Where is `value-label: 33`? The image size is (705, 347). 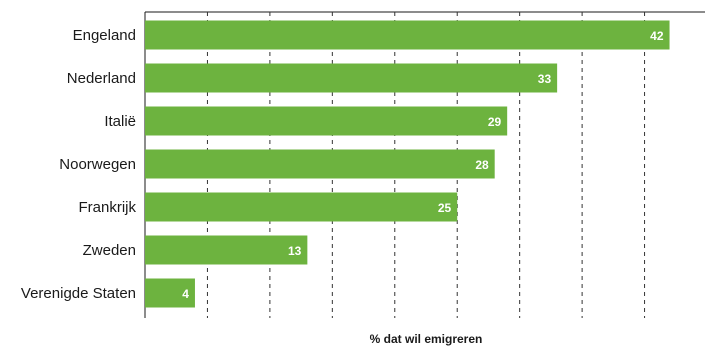
value-label: 33 is located at coordinates (545, 79).